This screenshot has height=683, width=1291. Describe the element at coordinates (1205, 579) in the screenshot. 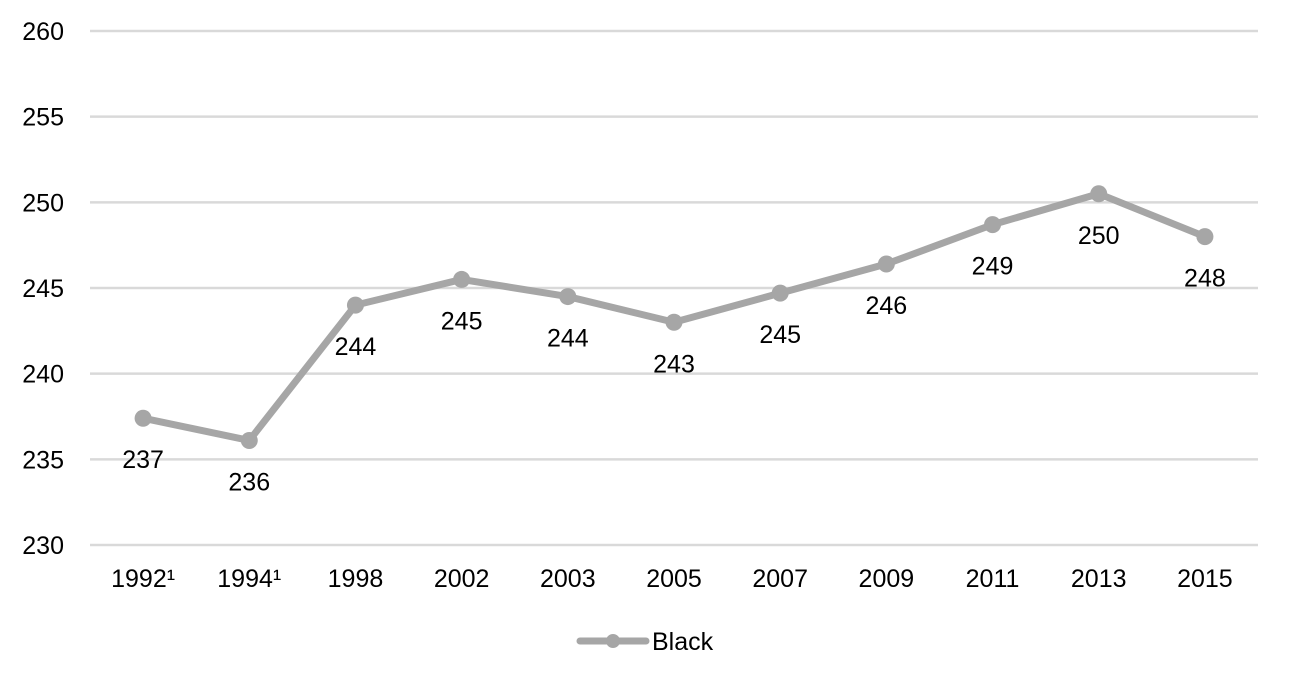

I see `x-tick-label: 2015` at that location.